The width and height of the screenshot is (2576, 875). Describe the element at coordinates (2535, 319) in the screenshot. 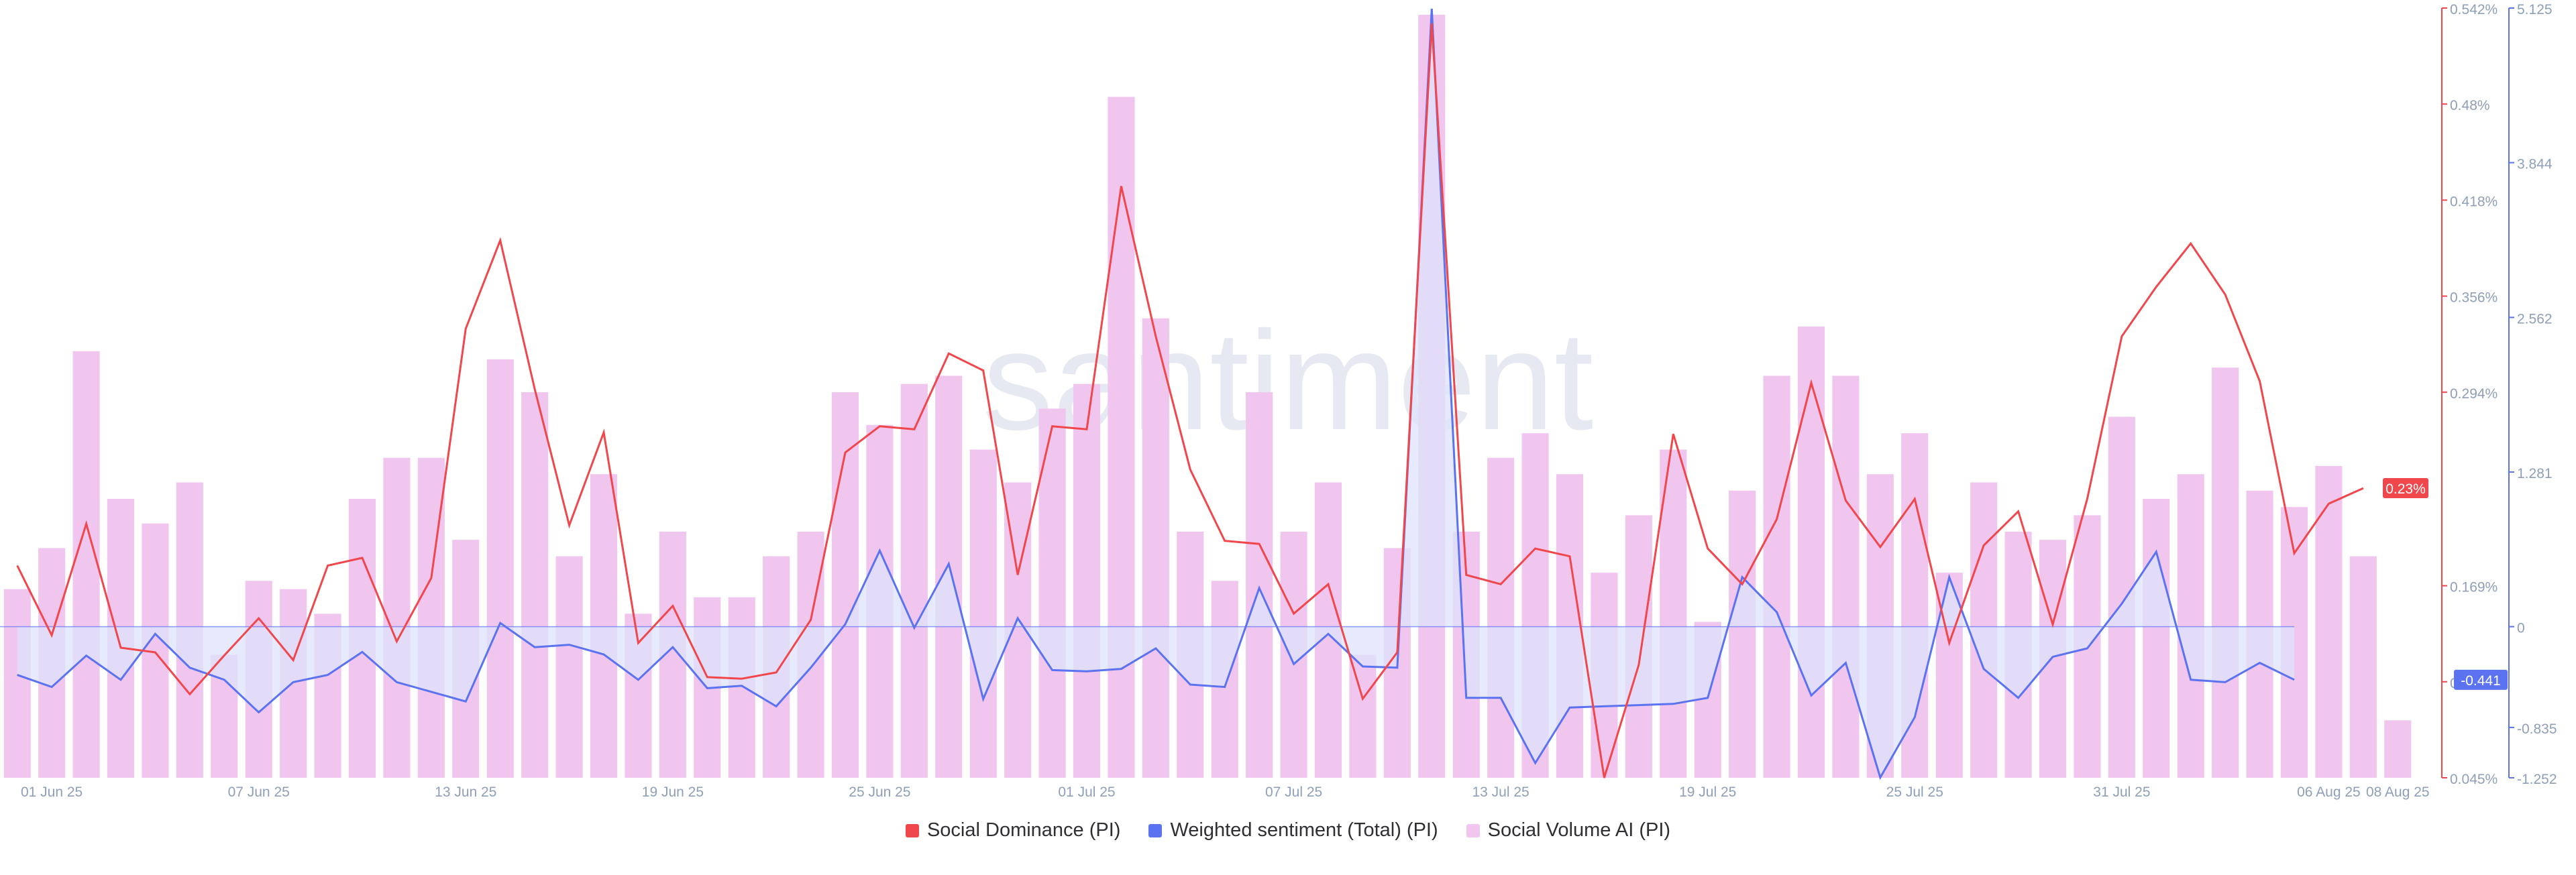

I see `sentiment-tick-label: 2.562` at that location.